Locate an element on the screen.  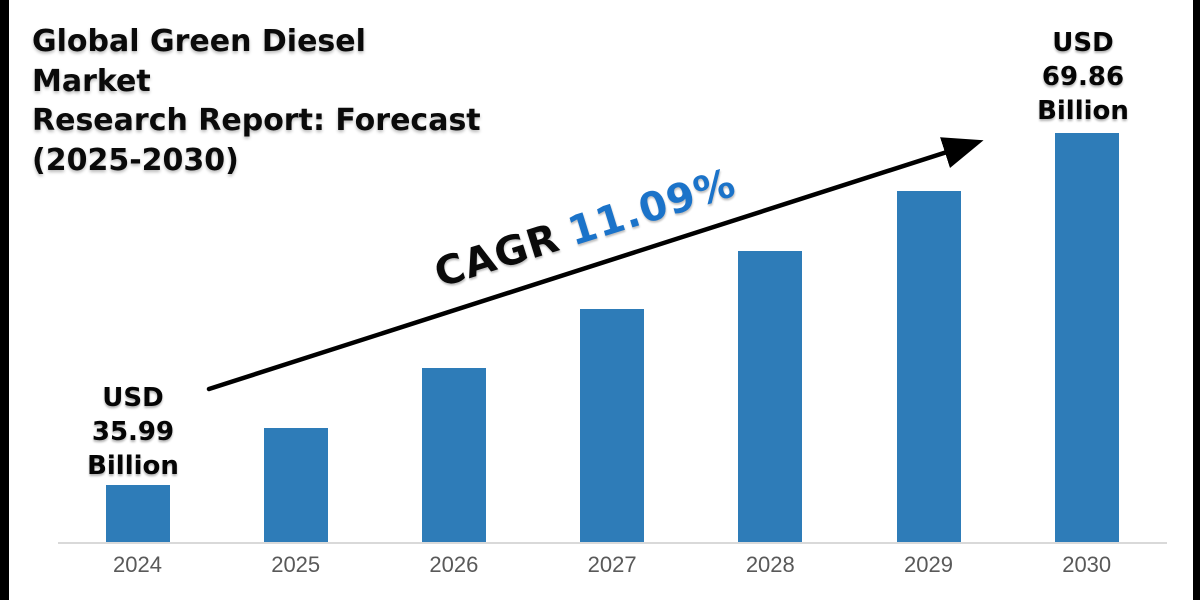
bar-2029 is located at coordinates (928, 367).